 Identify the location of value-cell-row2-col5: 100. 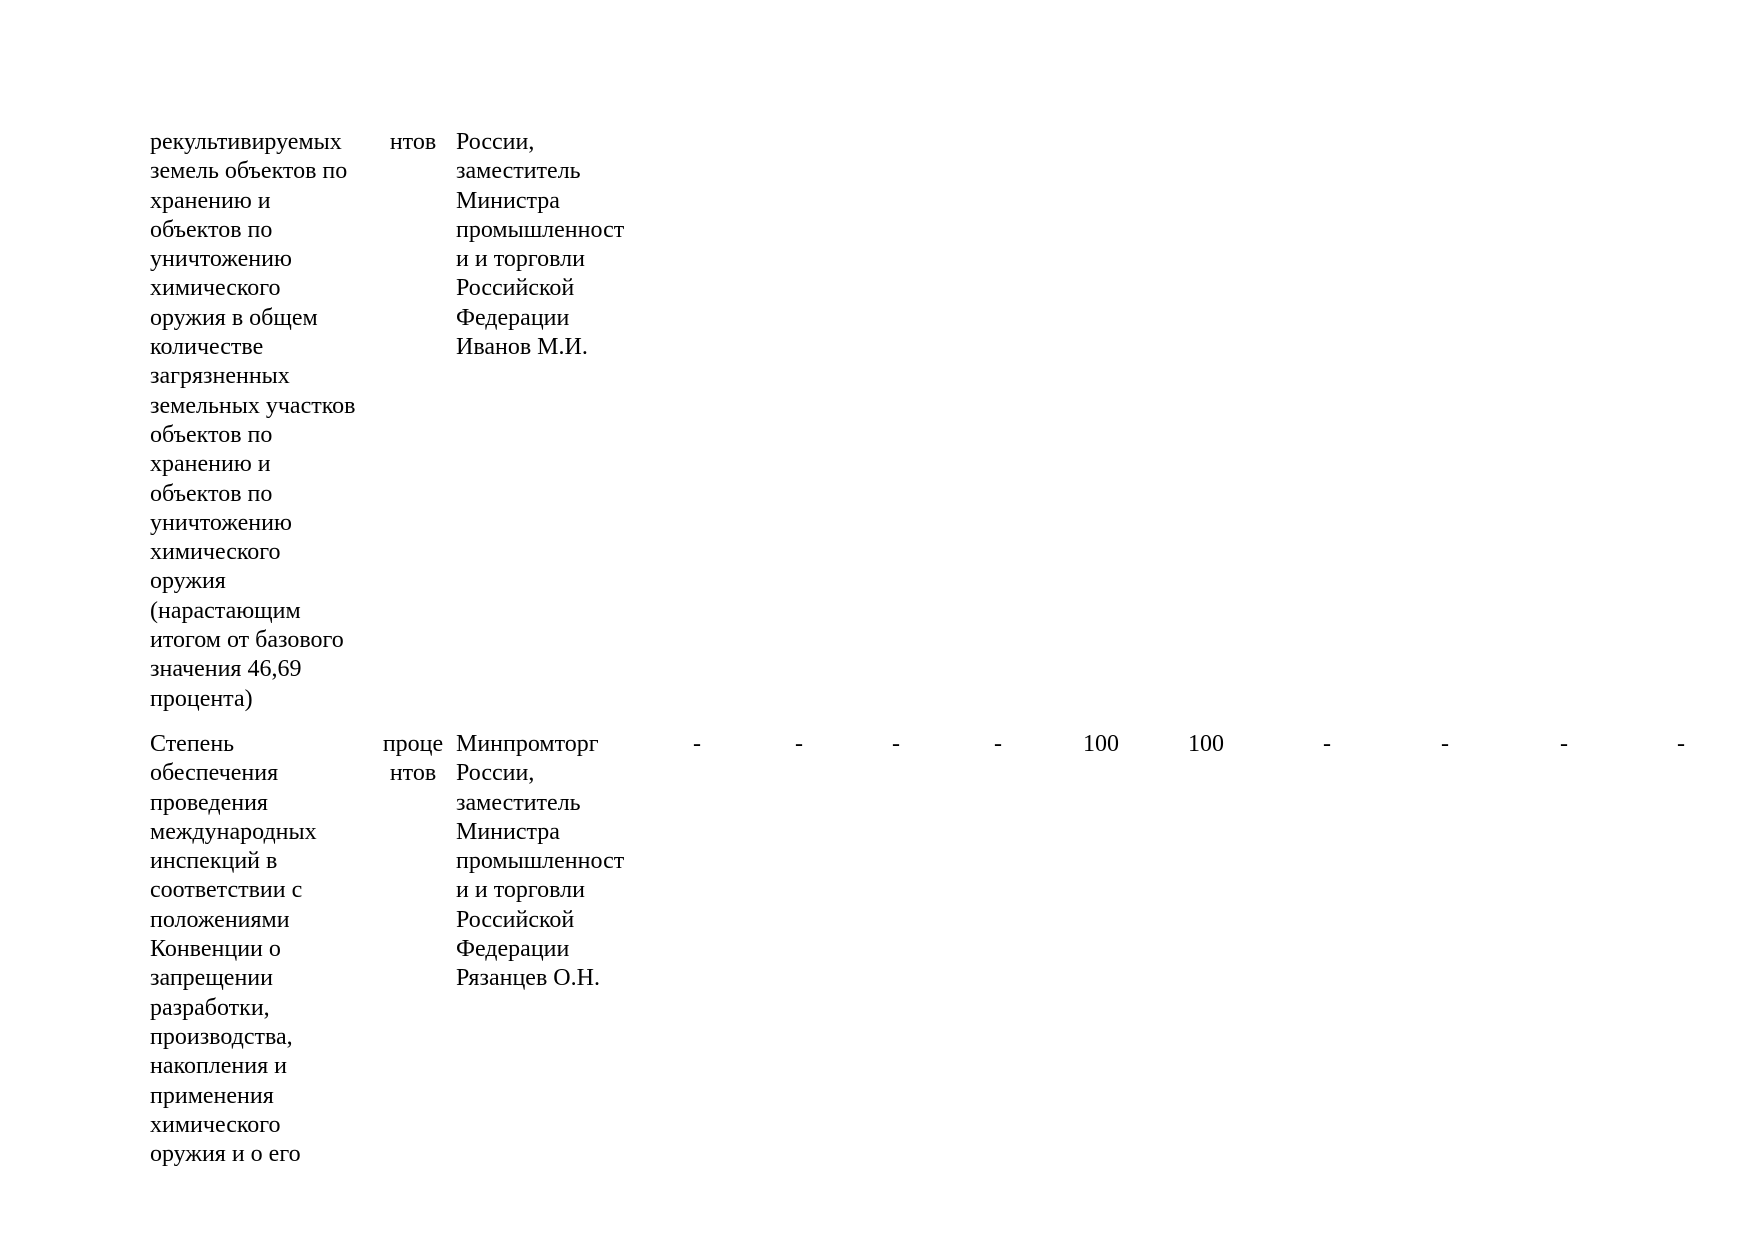
(1101, 744).